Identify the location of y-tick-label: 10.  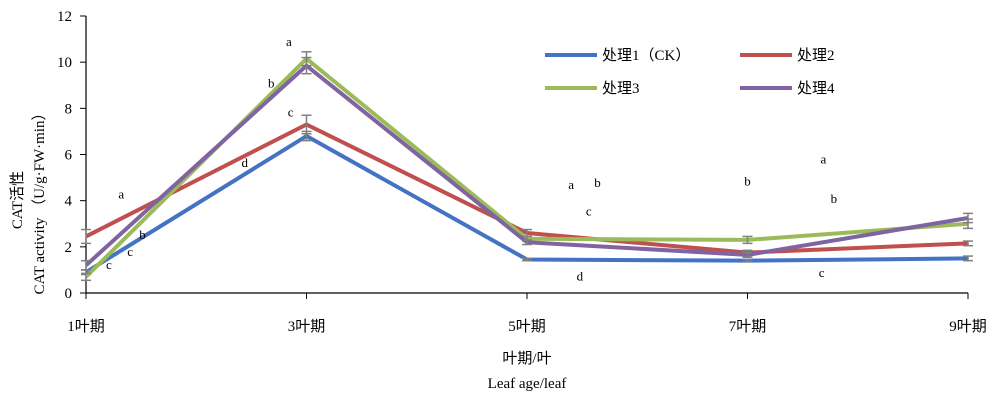
(64, 63).